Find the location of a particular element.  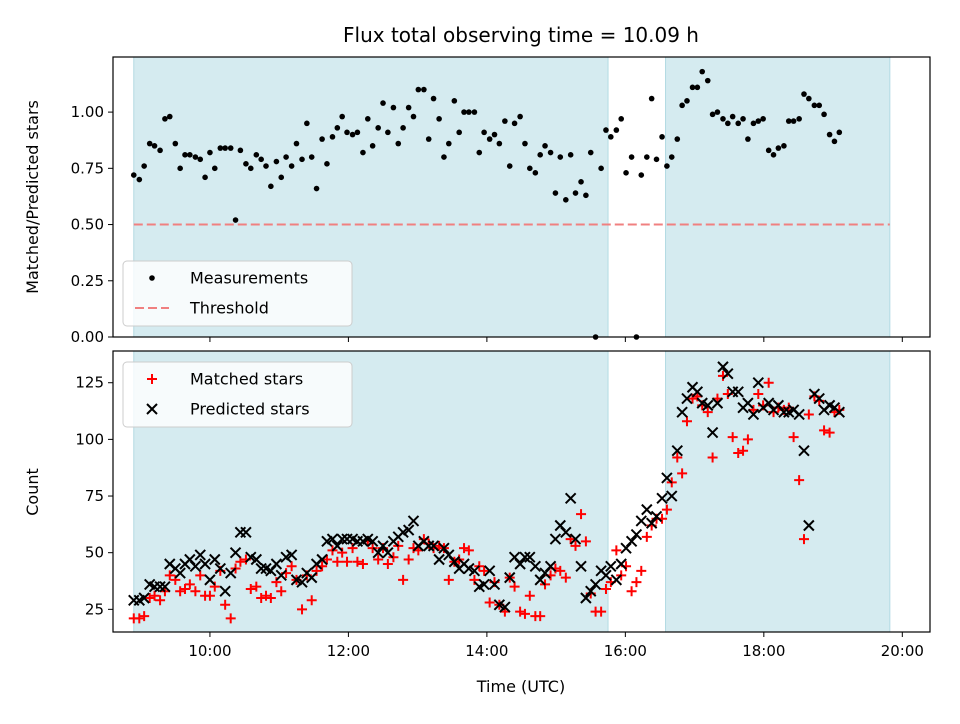

bottom-legend: Matched stars Predicted stars is located at coordinates (237, 394).